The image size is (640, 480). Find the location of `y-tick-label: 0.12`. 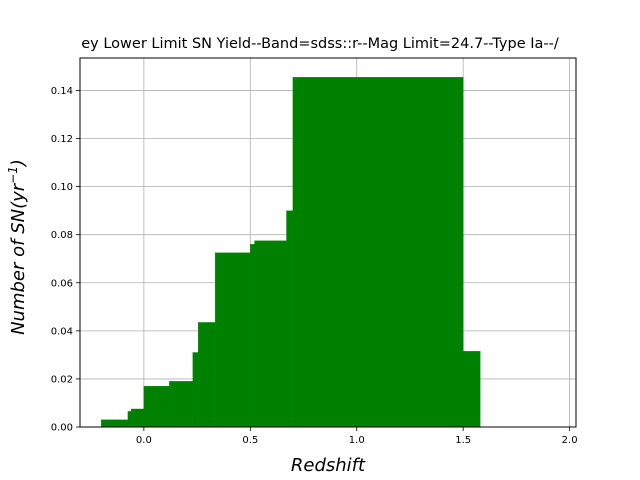

y-tick-label: 0.12 is located at coordinates (62, 139).